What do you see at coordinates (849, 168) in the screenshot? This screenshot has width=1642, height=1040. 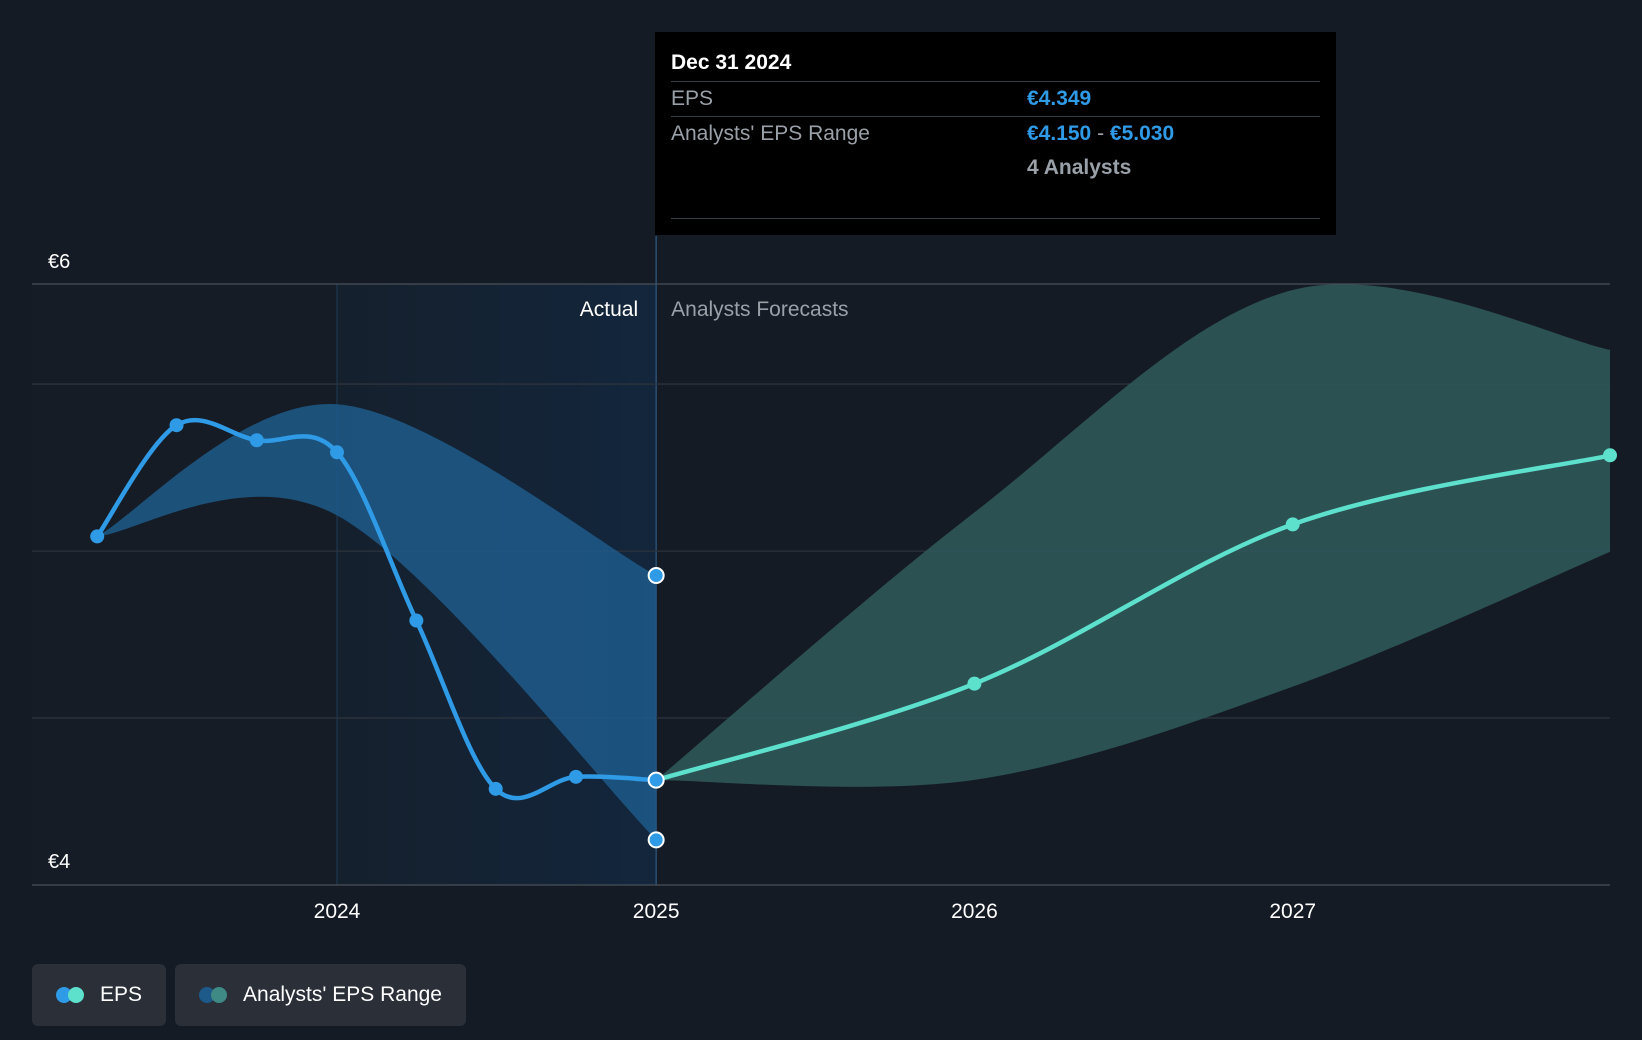 I see `tooltip-analysts-spacer` at bounding box center [849, 168].